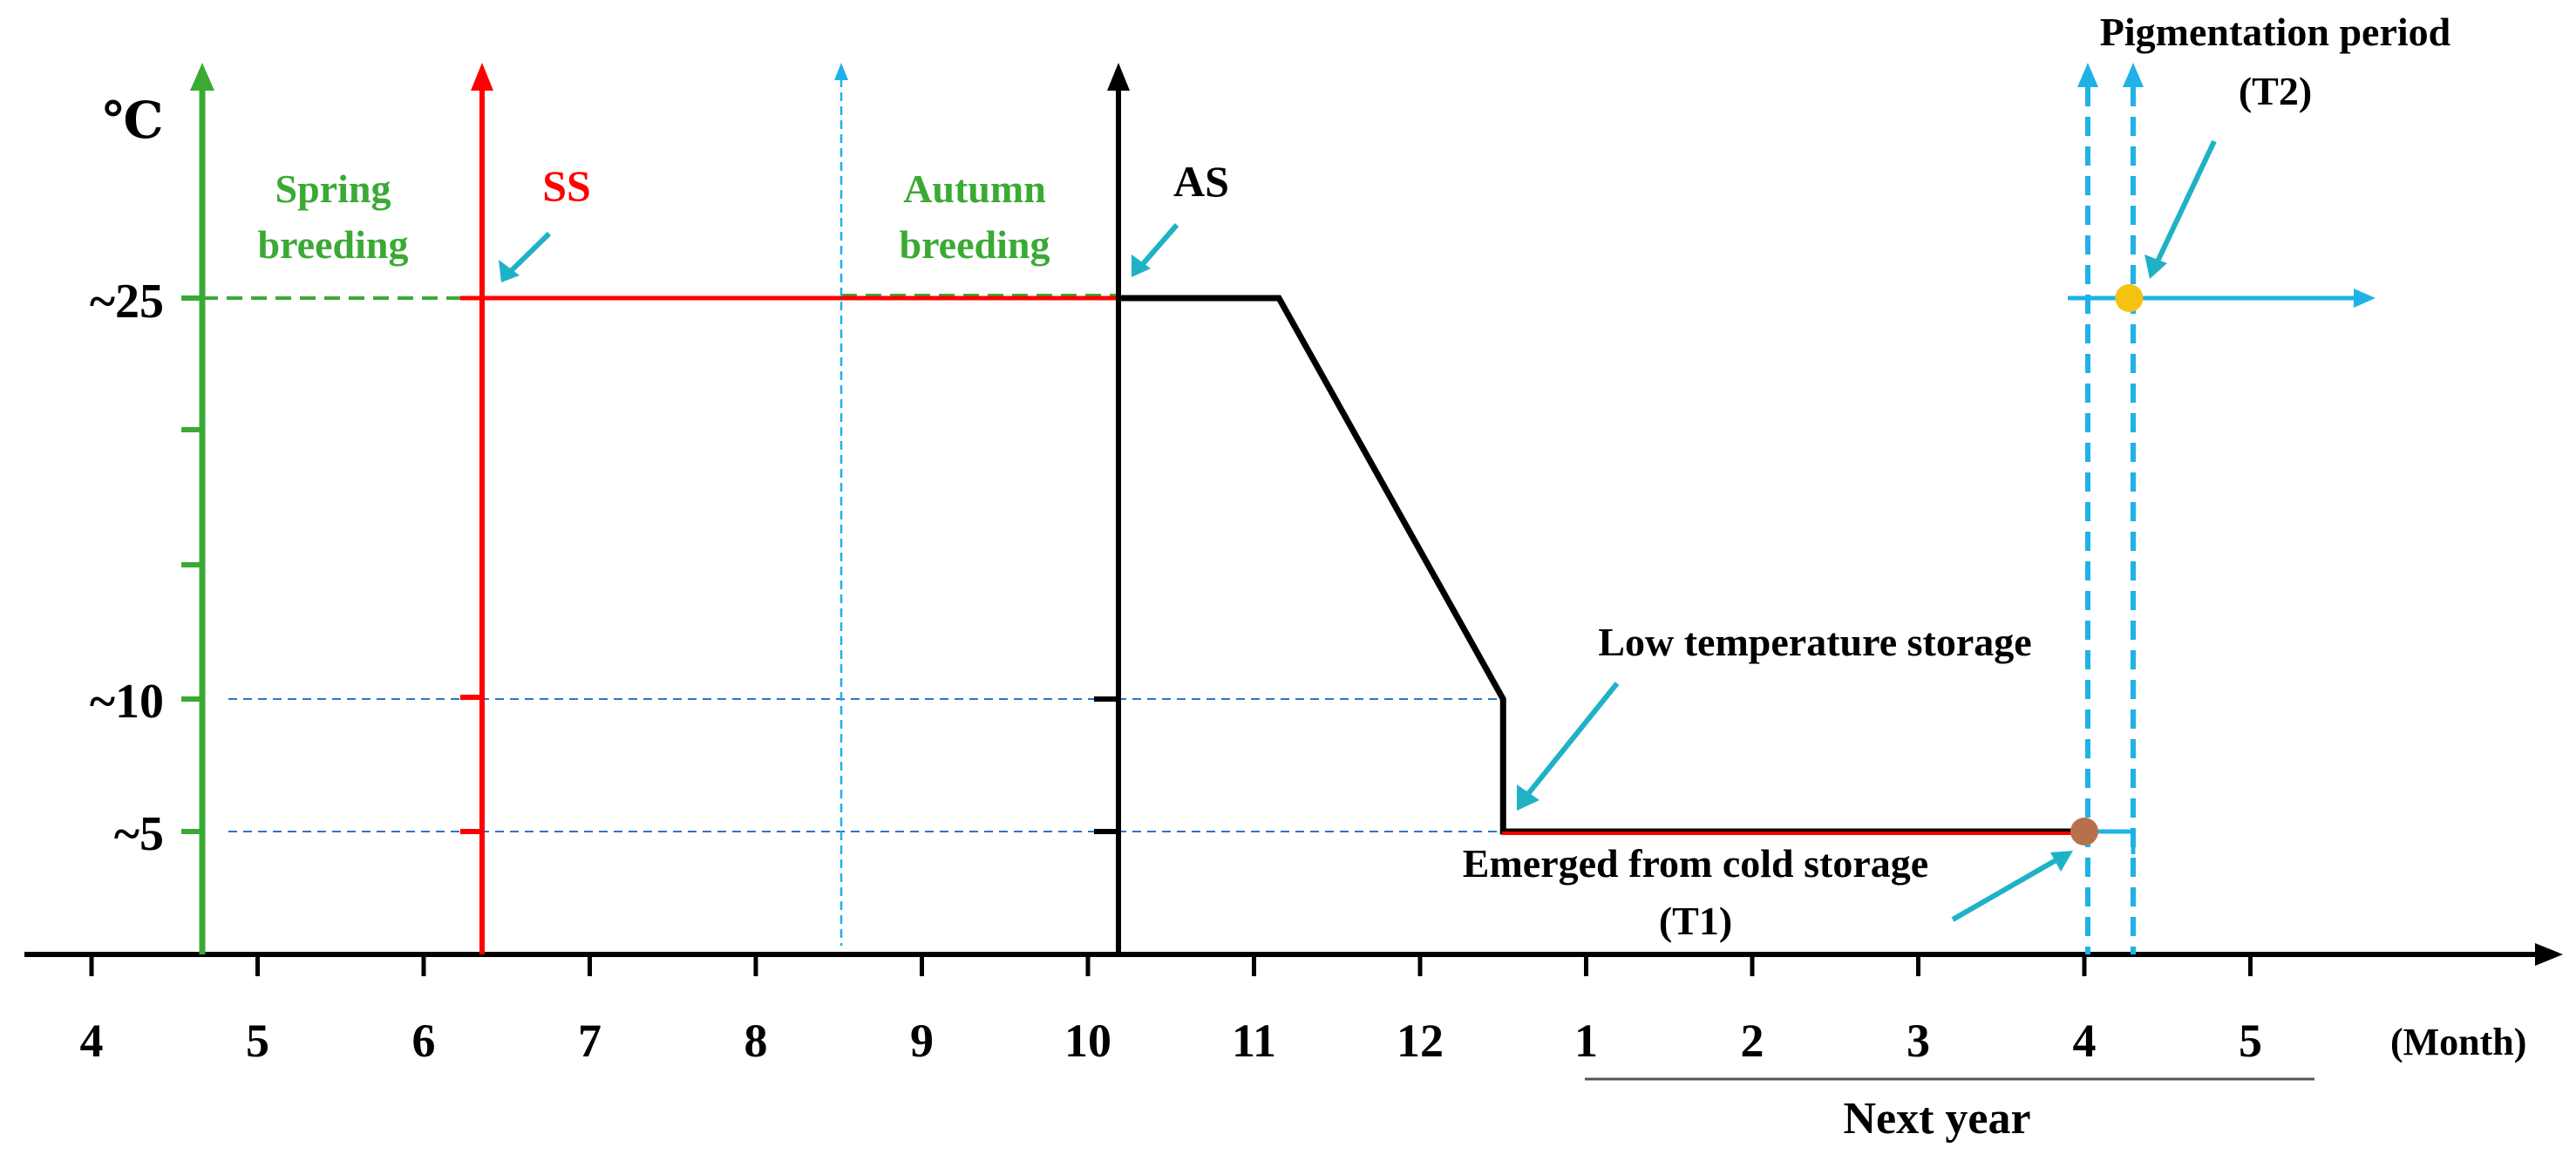 The height and width of the screenshot is (1161, 2576). What do you see at coordinates (139, 834) in the screenshot?
I see `y-tick-label-5: ~5` at bounding box center [139, 834].